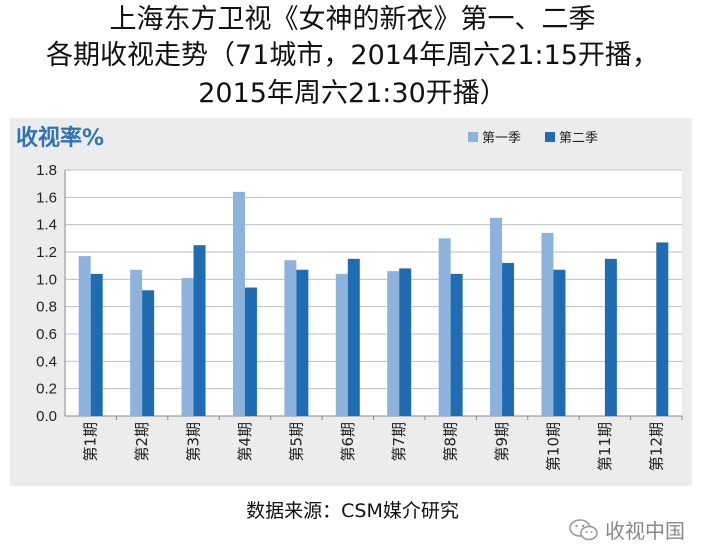  Describe the element at coordinates (578, 138) in the screenshot. I see `legend-label: 第二季` at that location.